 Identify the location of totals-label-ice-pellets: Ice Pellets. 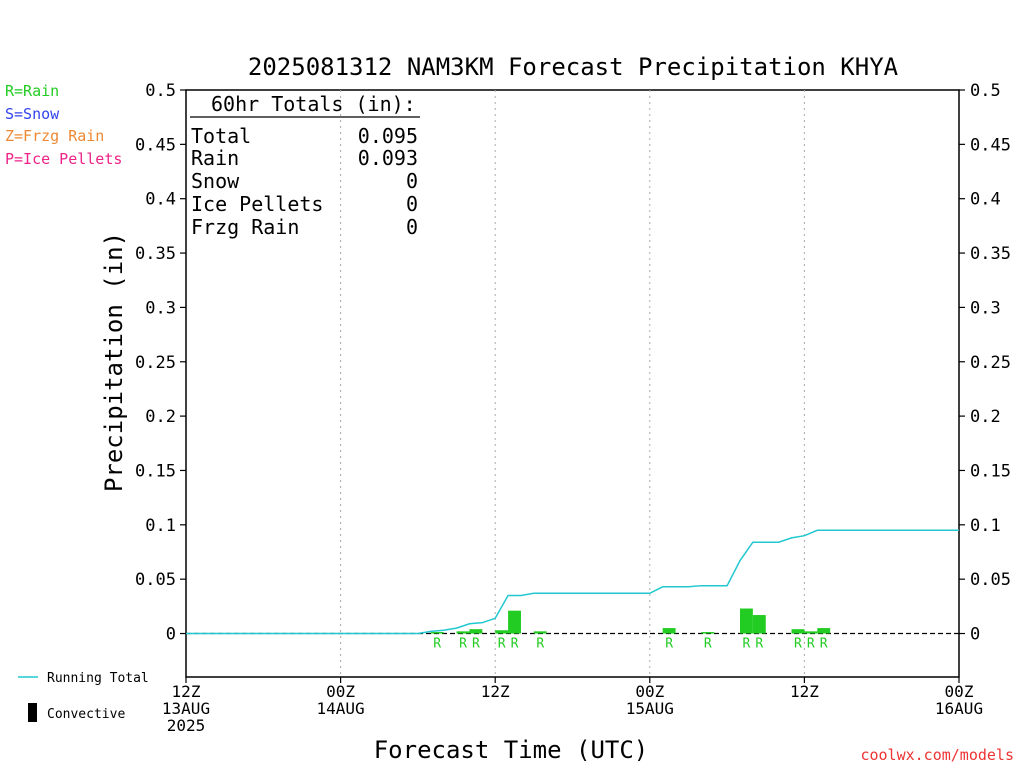
(257, 204).